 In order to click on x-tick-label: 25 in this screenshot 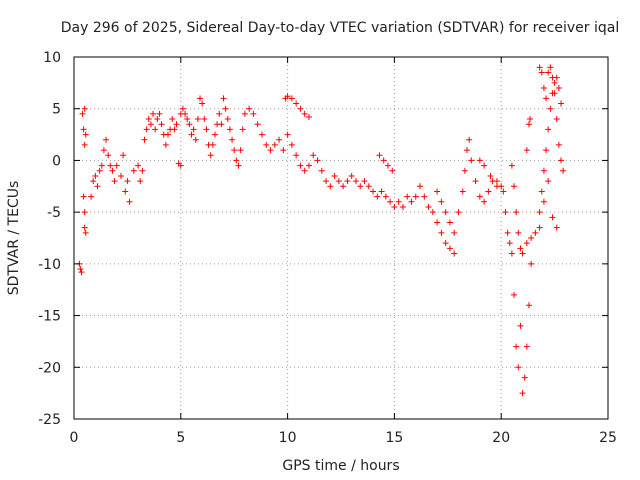, I will do `click(608, 438)`.